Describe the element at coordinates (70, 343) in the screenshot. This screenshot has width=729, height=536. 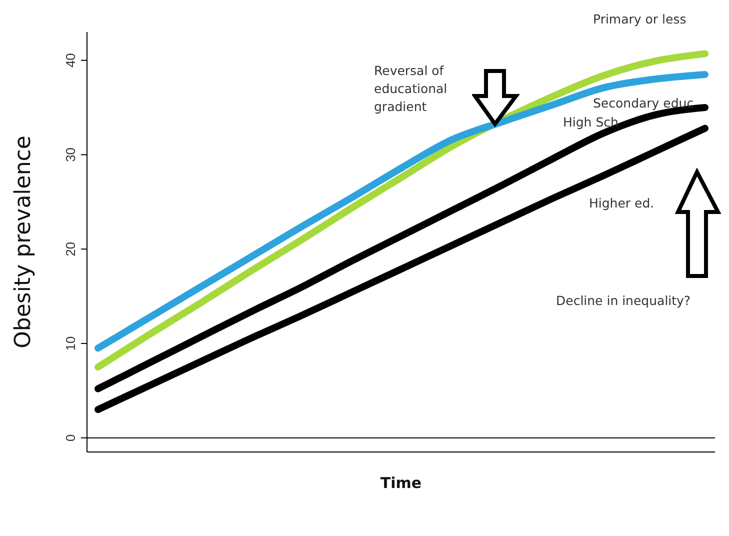
I see `y-tick-label: 10` at that location.